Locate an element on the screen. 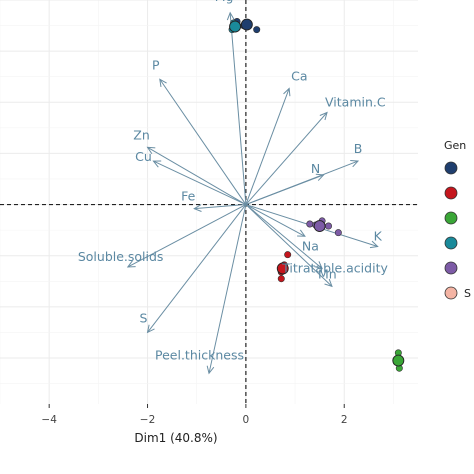 This screenshot has width=474, height=474. variable-label-ca: Ca is located at coordinates (299, 75).